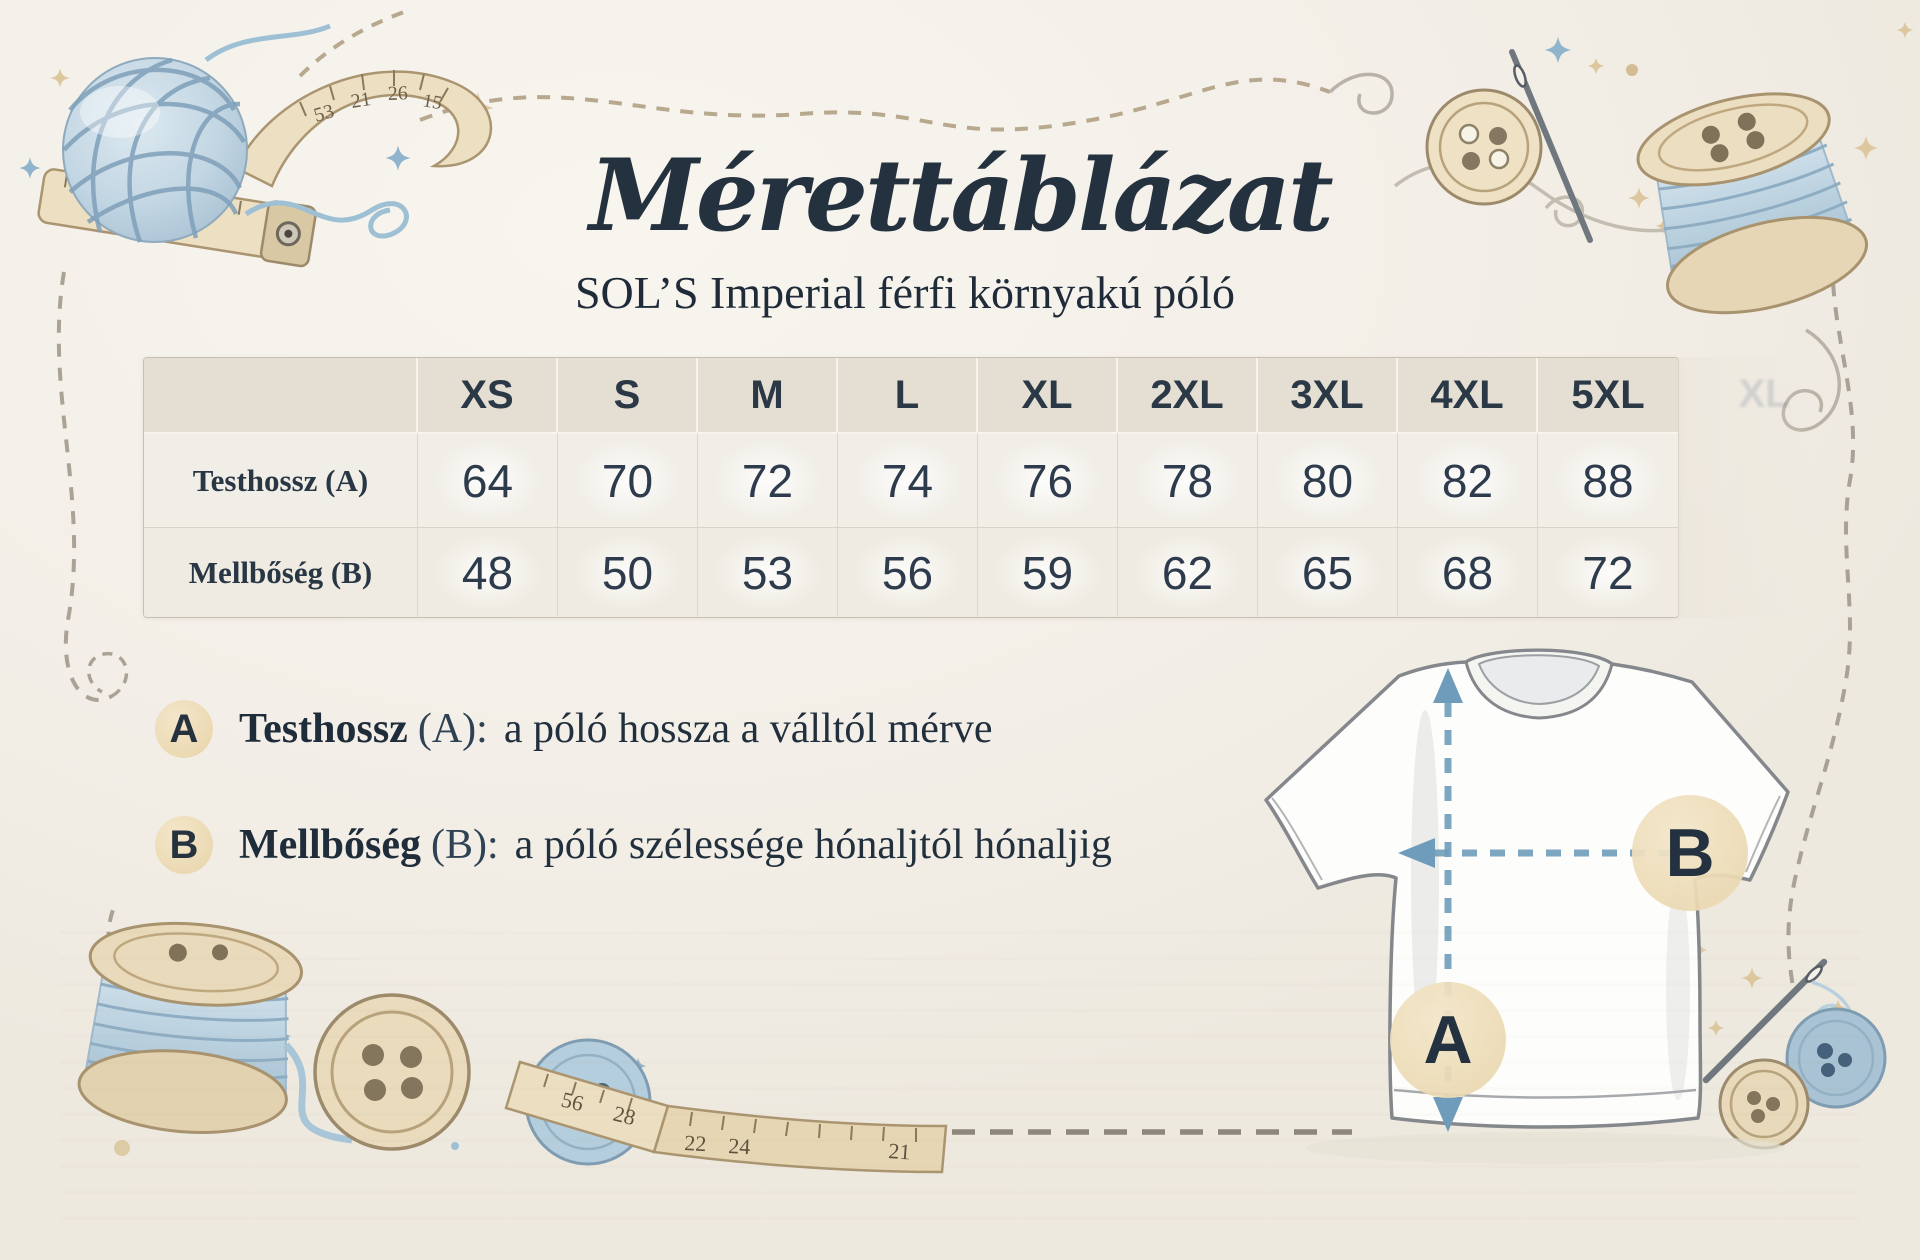 Image resolution: width=1920 pixels, height=1260 pixels. I want to click on tape-number: 26, so click(397, 93).